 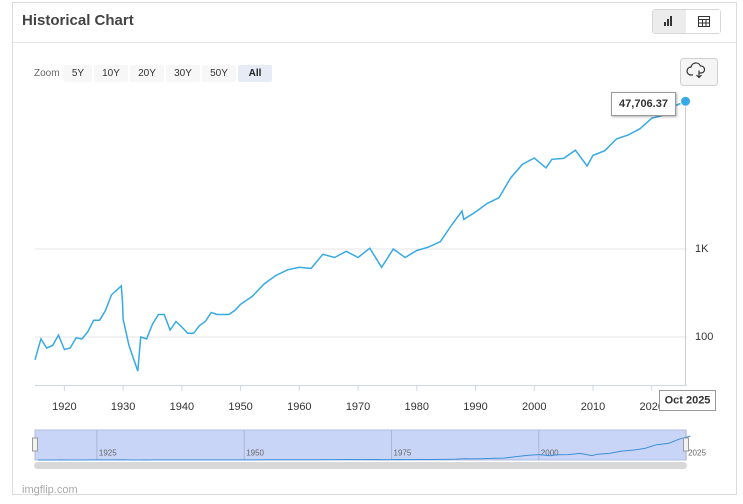 What do you see at coordinates (47, 73) in the screenshot?
I see `zoom-label: Zoom` at bounding box center [47, 73].